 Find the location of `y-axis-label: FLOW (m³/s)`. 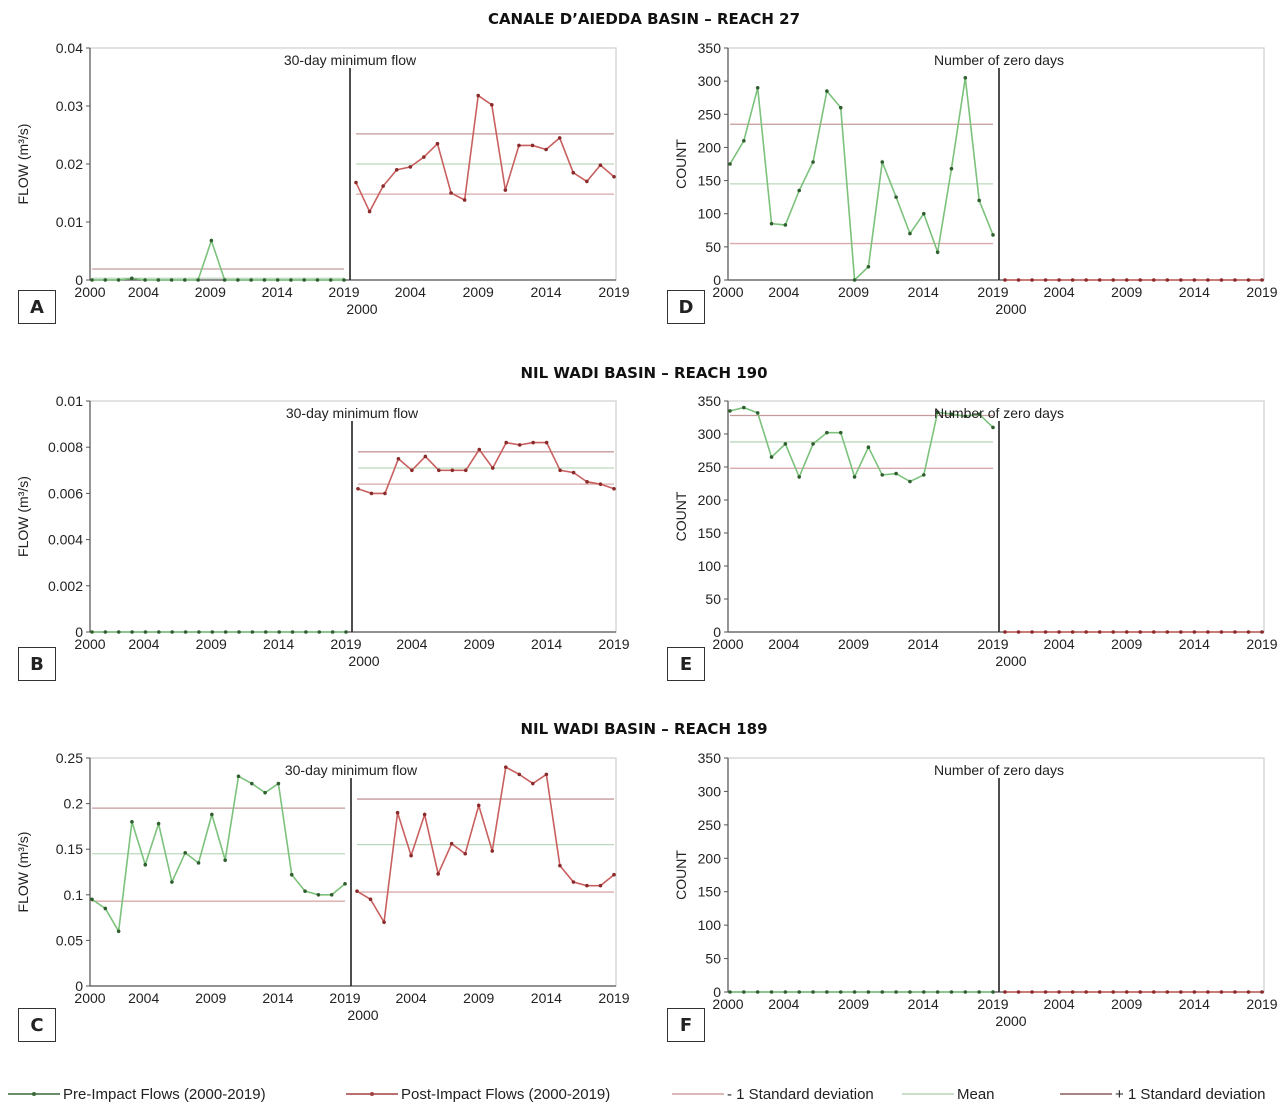

y-axis-label: FLOW (m³/s) is located at coordinates (23, 872).